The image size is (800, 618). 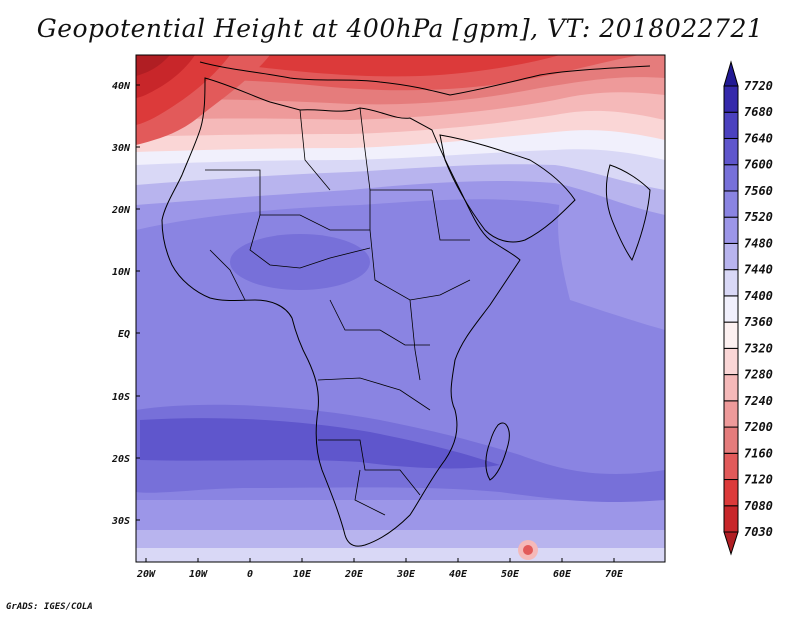 I want to click on colorbar-label-7030: 7030, so click(x=758, y=532).